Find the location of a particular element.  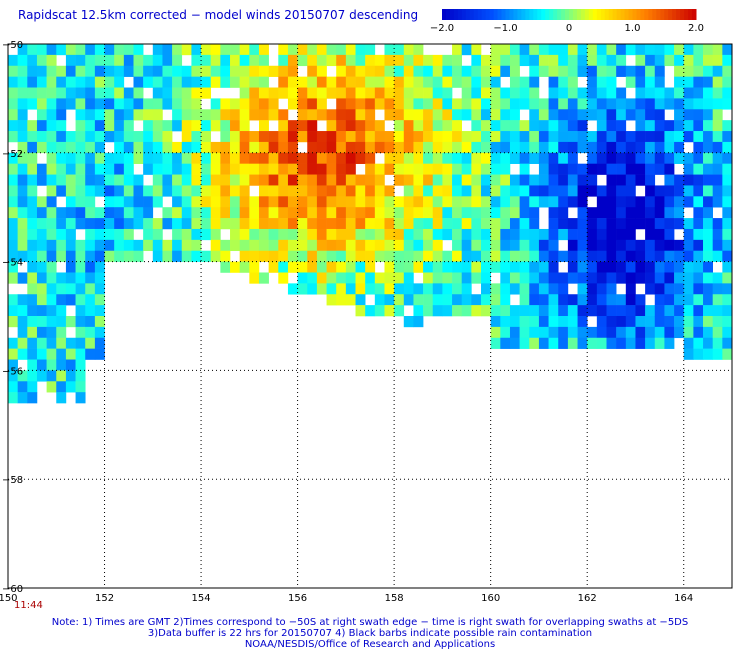

x-tick-label: 152 is located at coordinates (104, 598).